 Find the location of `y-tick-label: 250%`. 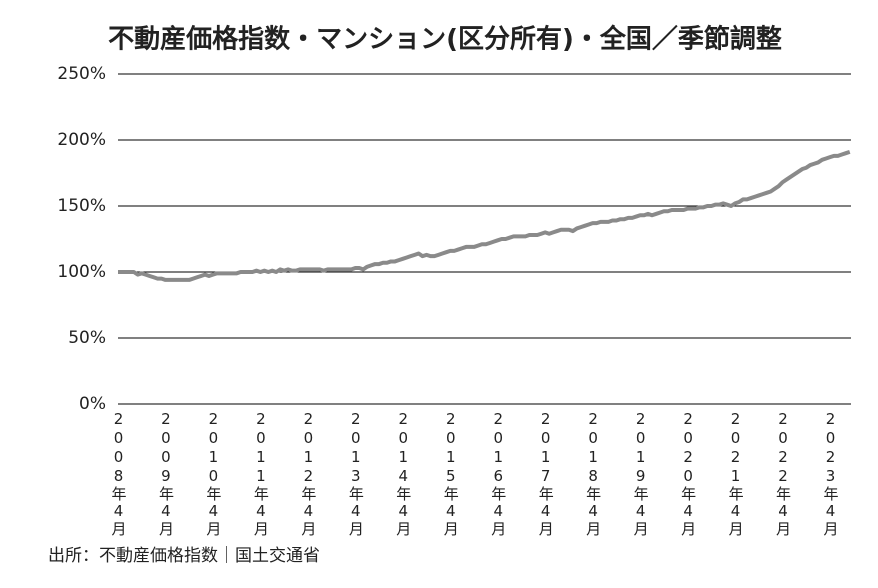

y-tick-label: 250% is located at coordinates (81, 74).